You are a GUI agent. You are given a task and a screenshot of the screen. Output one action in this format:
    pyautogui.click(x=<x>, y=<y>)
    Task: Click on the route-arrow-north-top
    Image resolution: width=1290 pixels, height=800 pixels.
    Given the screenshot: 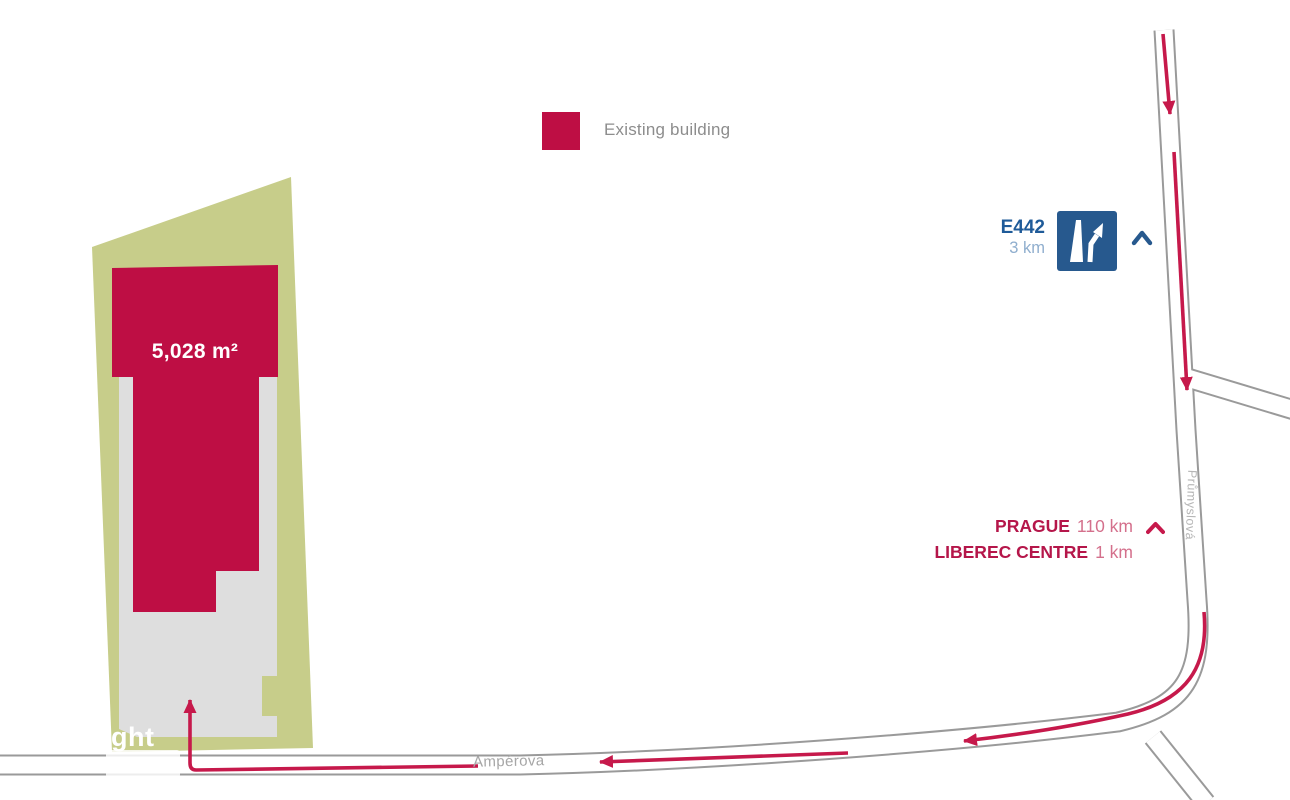 What is the action you would take?
    pyautogui.click(x=1168, y=74)
    